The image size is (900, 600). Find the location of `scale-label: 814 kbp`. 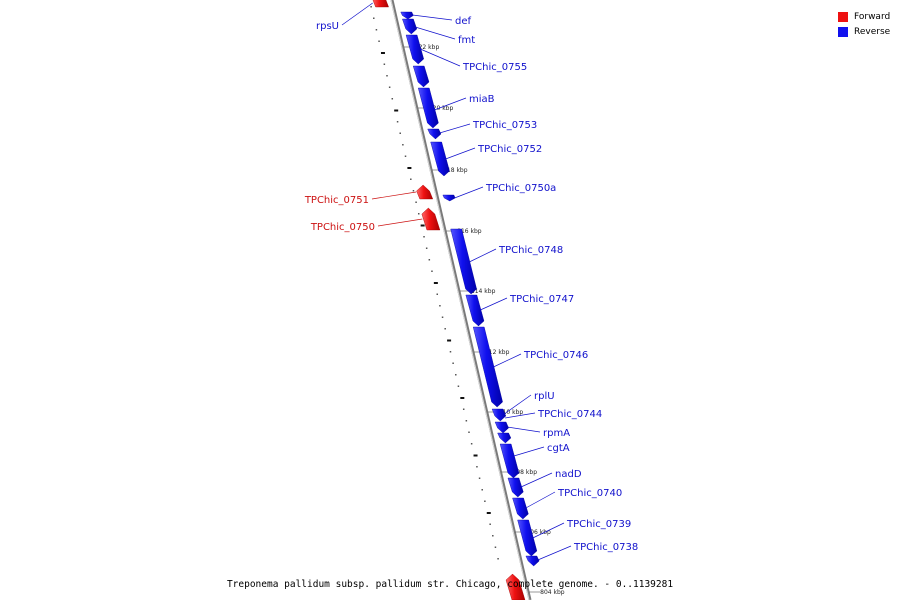

scale-label: 814 kbp is located at coordinates (483, 291).